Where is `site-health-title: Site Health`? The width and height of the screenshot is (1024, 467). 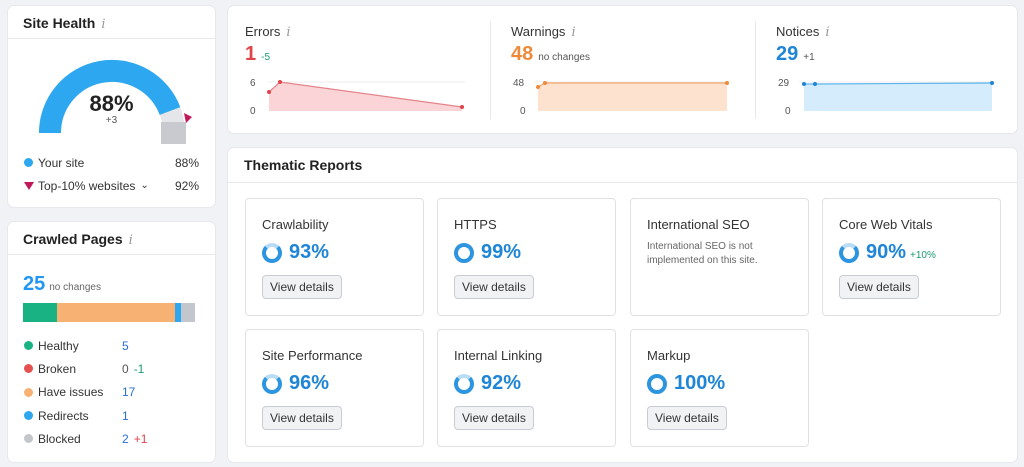
site-health-title: Site Health is located at coordinates (59, 23).